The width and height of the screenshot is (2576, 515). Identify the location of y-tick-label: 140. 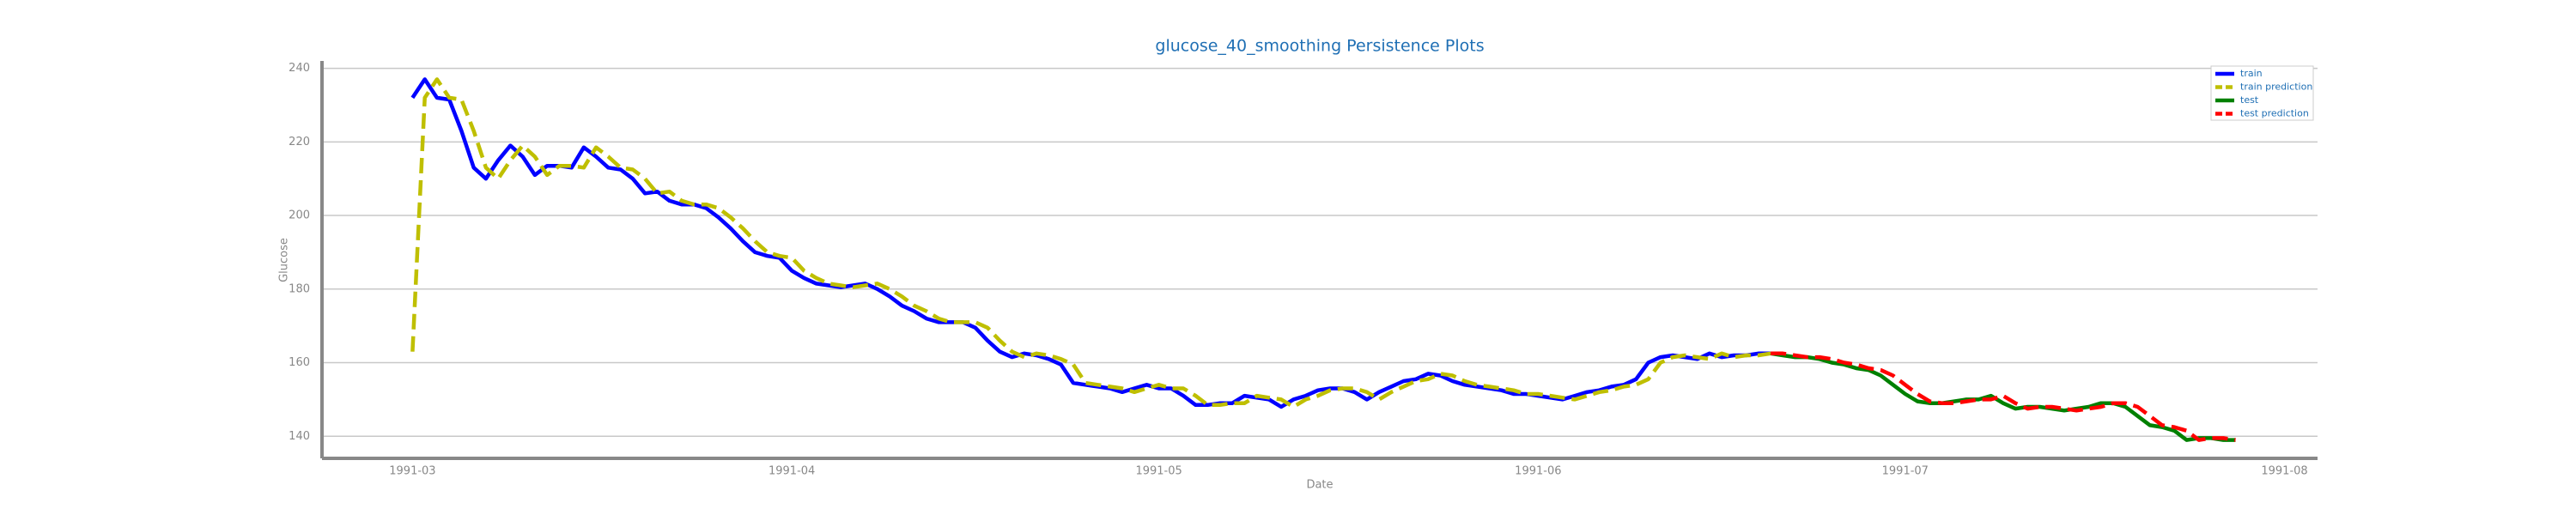
(300, 436).